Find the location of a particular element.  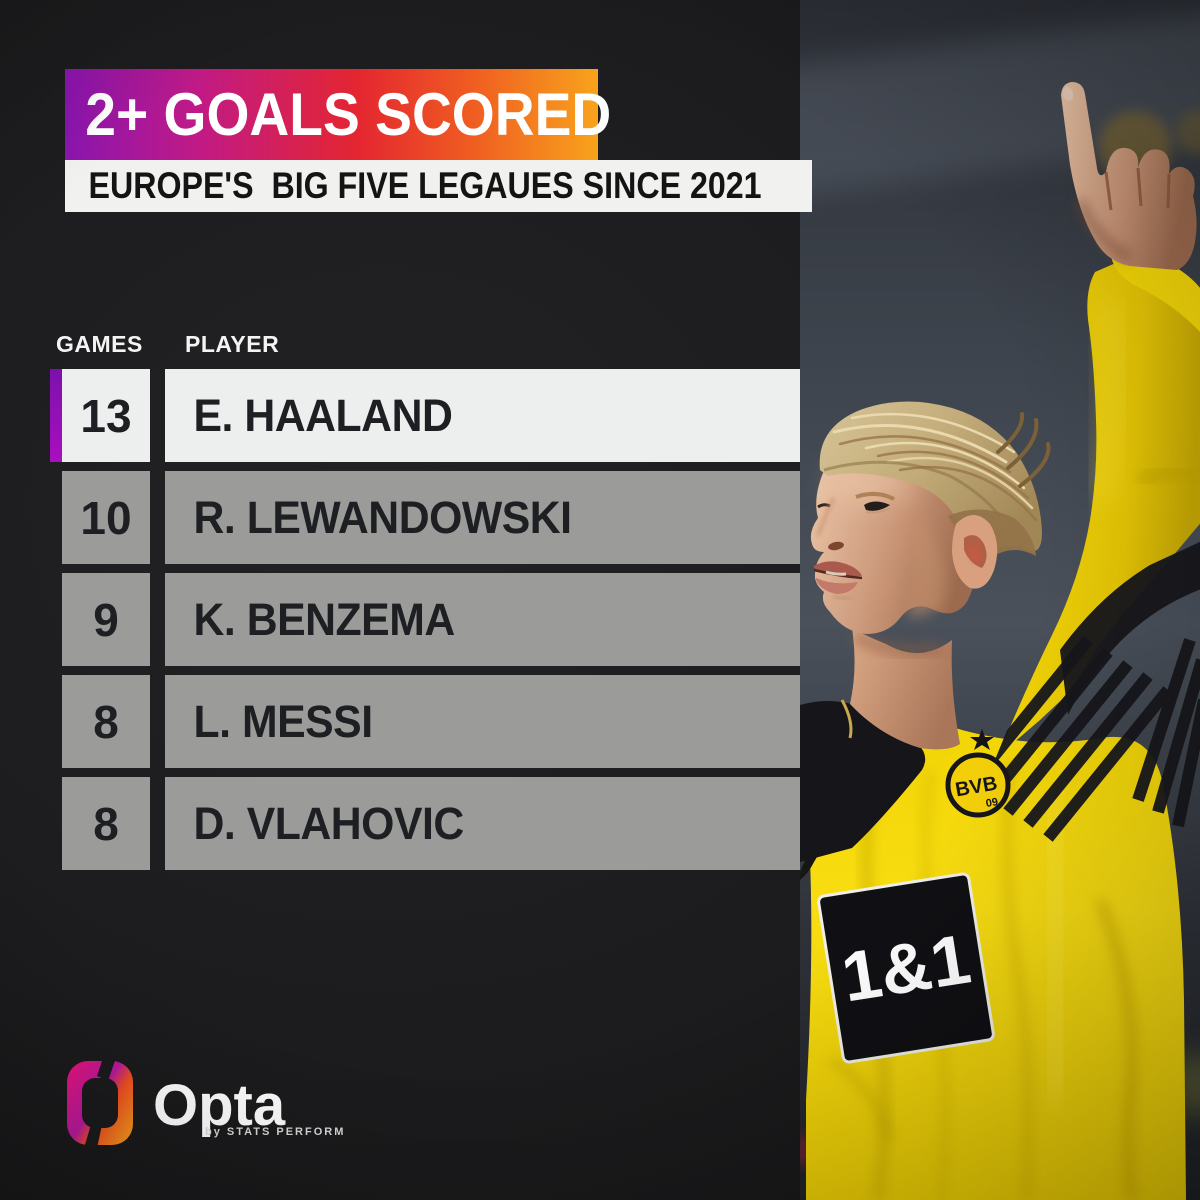

table-row: 9 K. BENZEMA is located at coordinates (425, 619).